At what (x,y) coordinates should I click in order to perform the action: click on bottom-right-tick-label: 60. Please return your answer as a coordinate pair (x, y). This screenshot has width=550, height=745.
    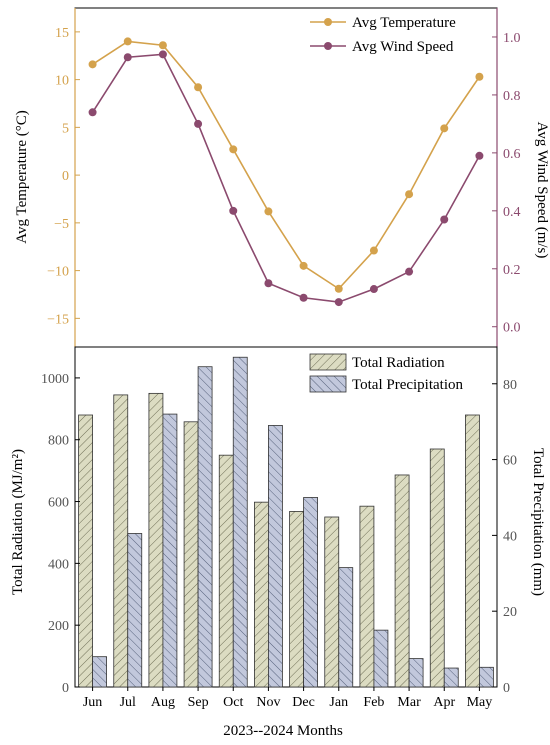
    Looking at the image, I should click on (510, 461).